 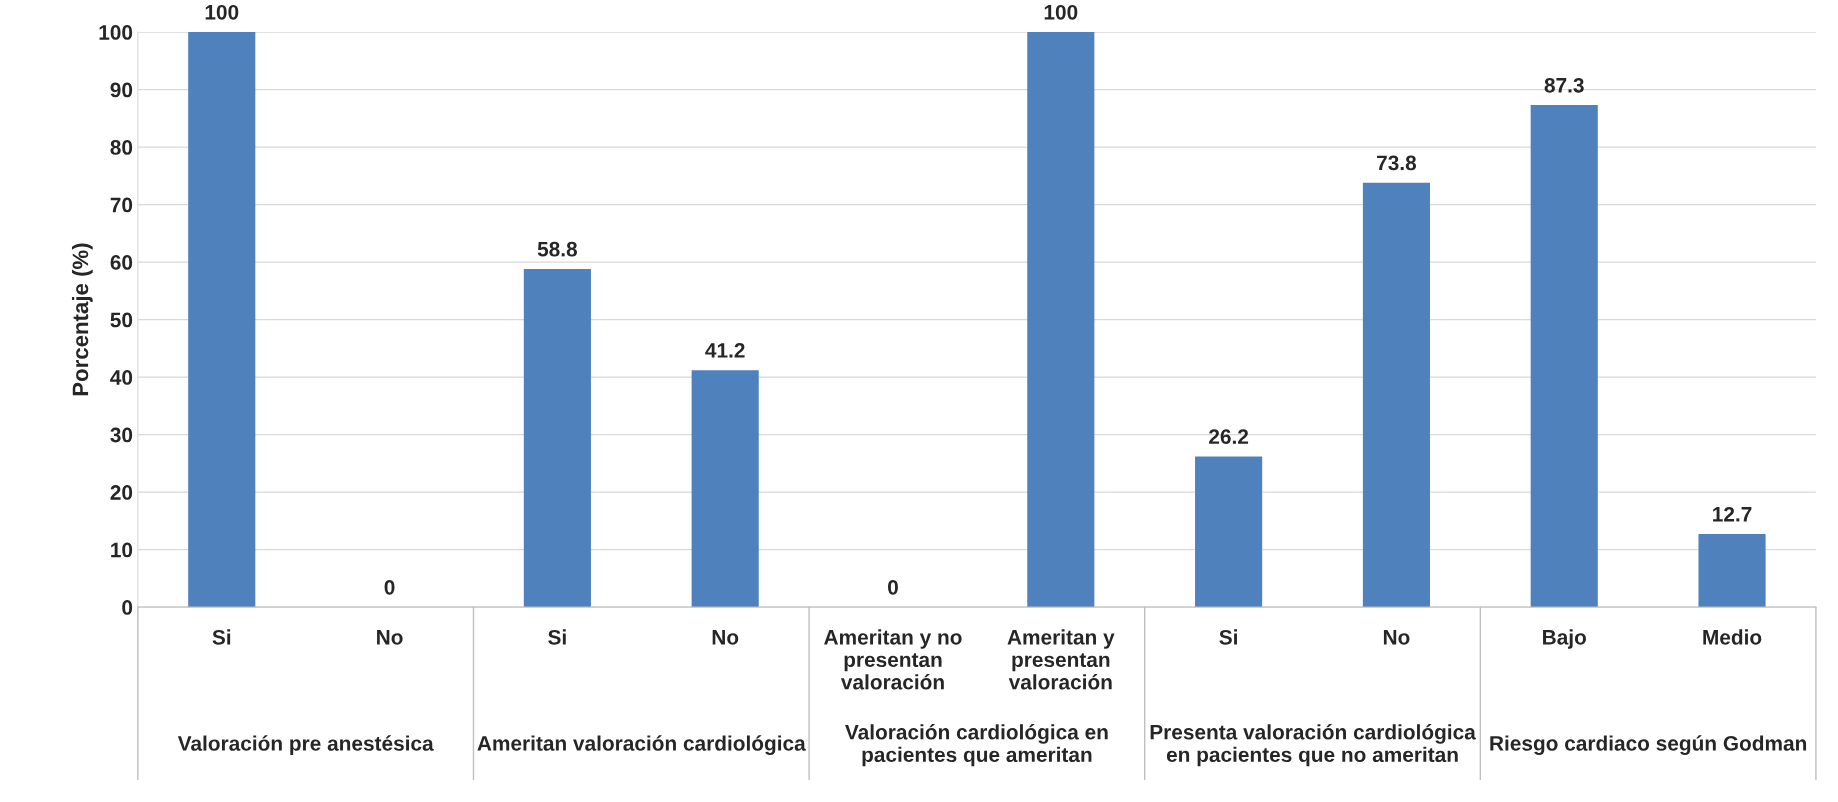 I want to click on y-tick-label: 0, so click(x=127, y=607).